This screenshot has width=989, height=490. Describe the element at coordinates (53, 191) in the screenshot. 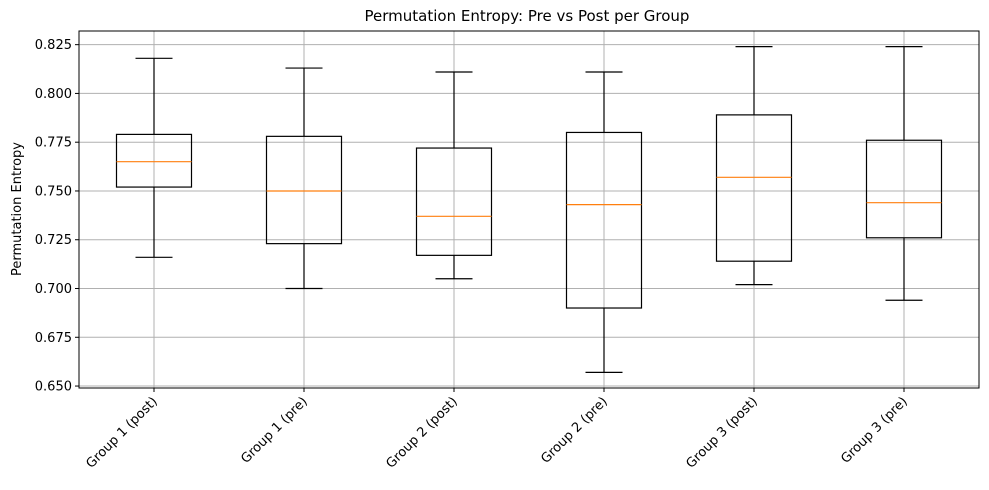

I see `y-tick-label: 0.750` at that location.